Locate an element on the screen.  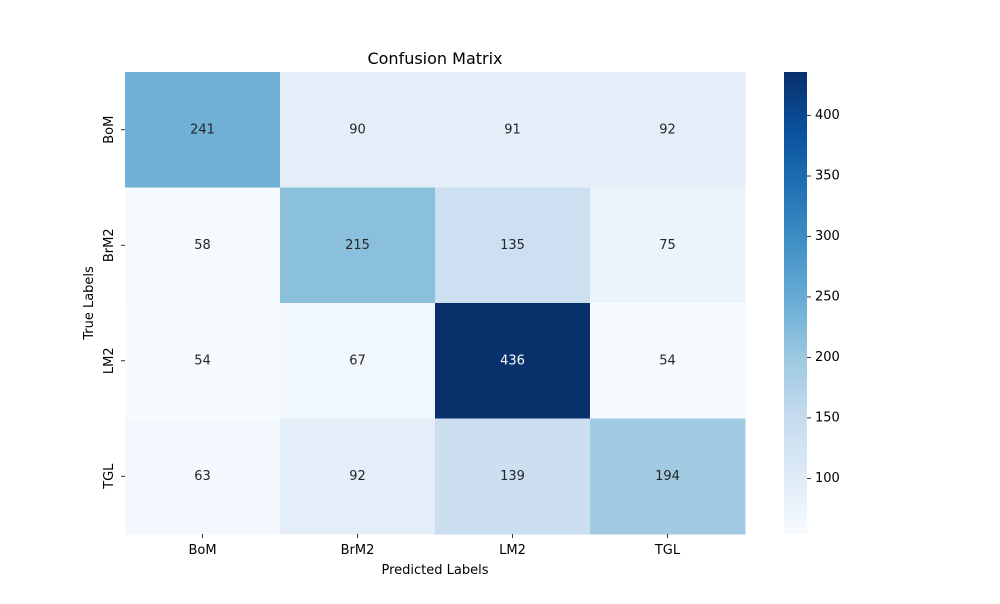
cell-value-label: 91 is located at coordinates (512, 129).